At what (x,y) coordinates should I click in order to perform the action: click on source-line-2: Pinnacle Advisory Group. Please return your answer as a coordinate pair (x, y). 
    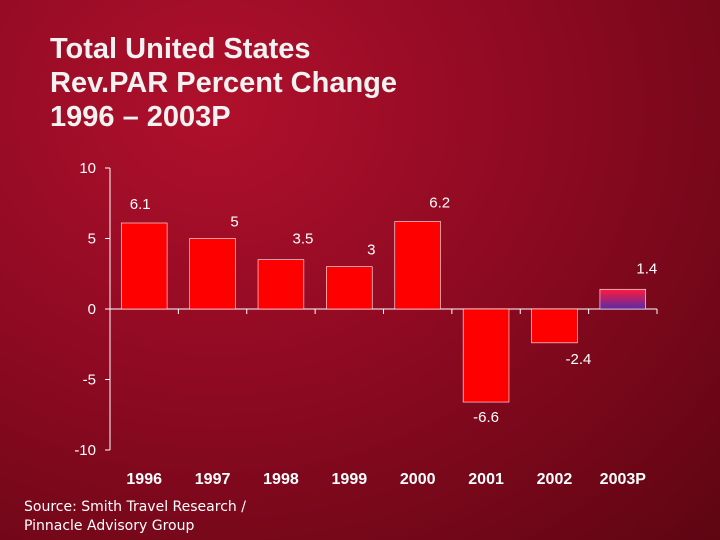
    Looking at the image, I should click on (109, 526).